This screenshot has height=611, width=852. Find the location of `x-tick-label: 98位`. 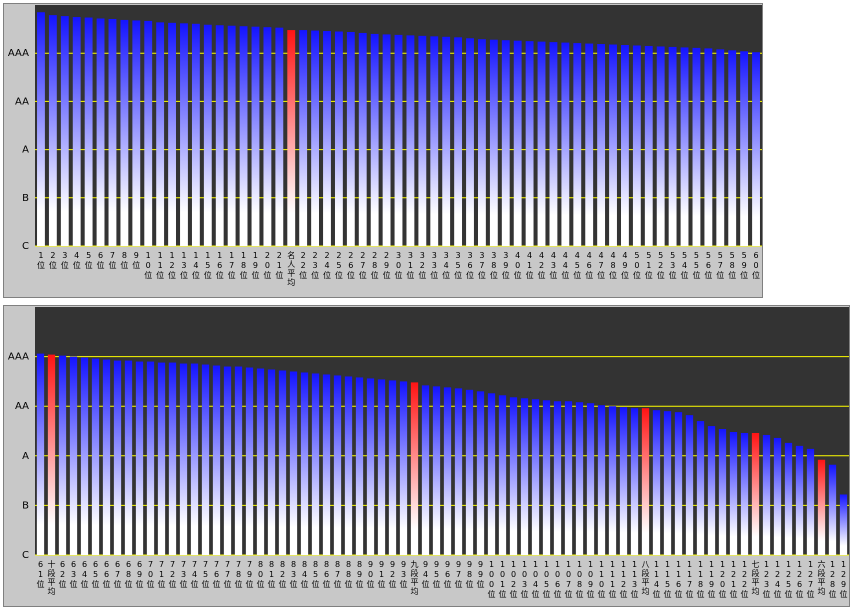

x-tick-label: 98位 is located at coordinates (469, 574).